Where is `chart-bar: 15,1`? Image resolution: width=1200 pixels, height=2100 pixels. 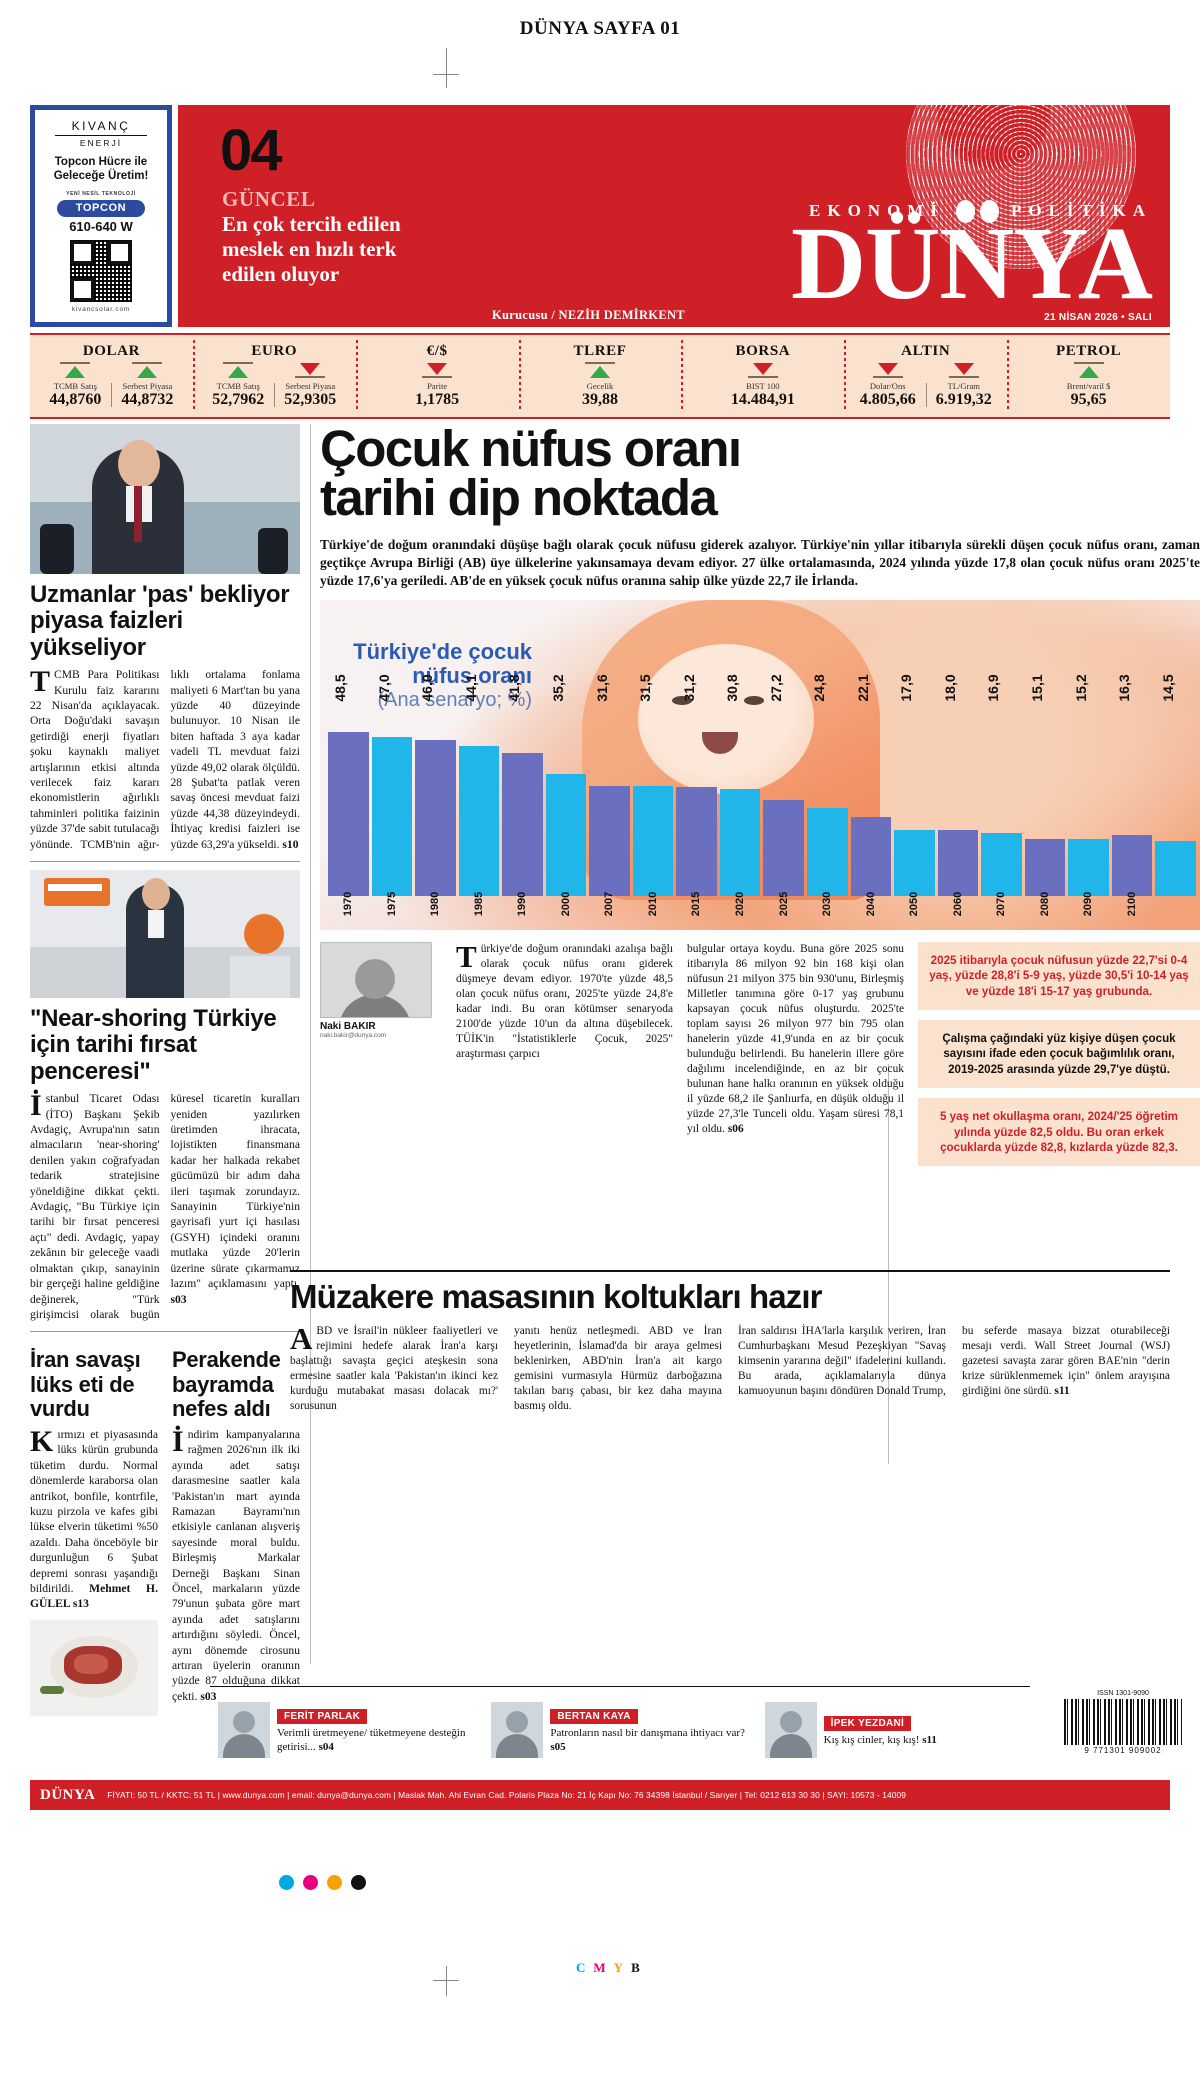 chart-bar: 15,1 is located at coordinates (1045, 785).